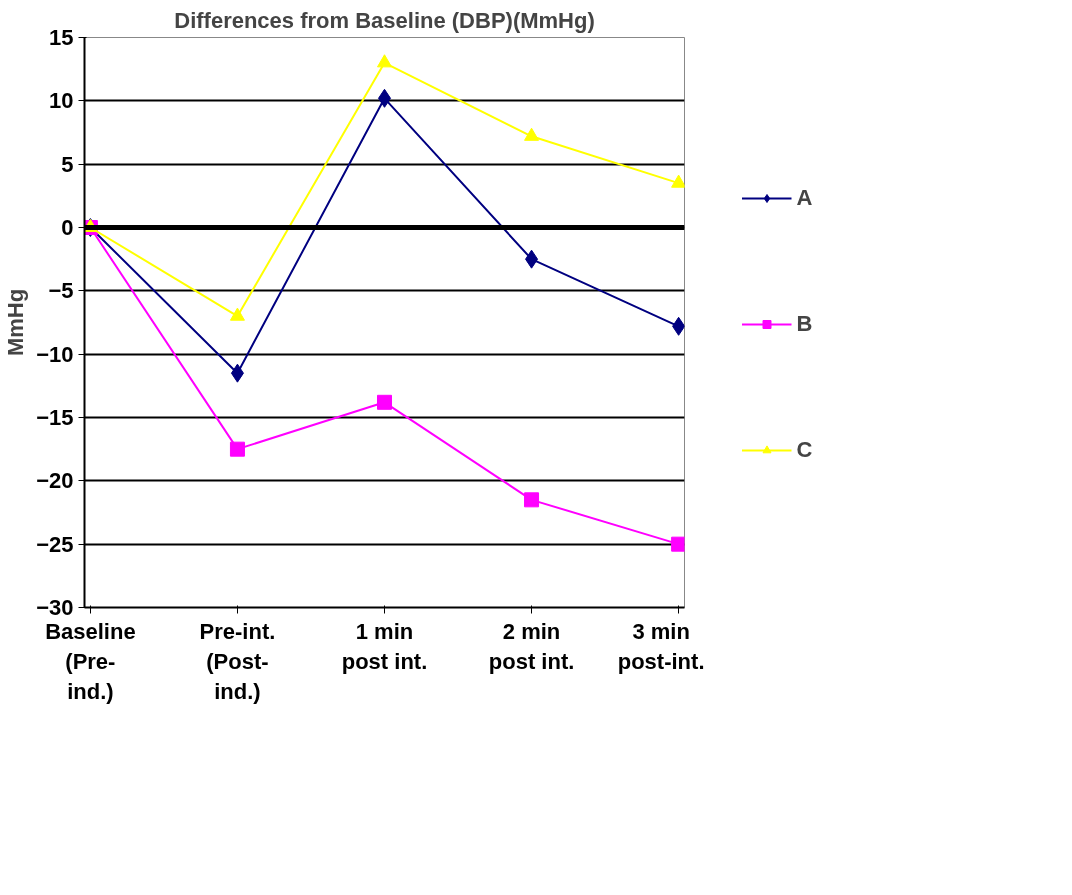 This screenshot has width=1072, height=895. Describe the element at coordinates (55, 354) in the screenshot. I see `y-tick-label: −10` at that location.